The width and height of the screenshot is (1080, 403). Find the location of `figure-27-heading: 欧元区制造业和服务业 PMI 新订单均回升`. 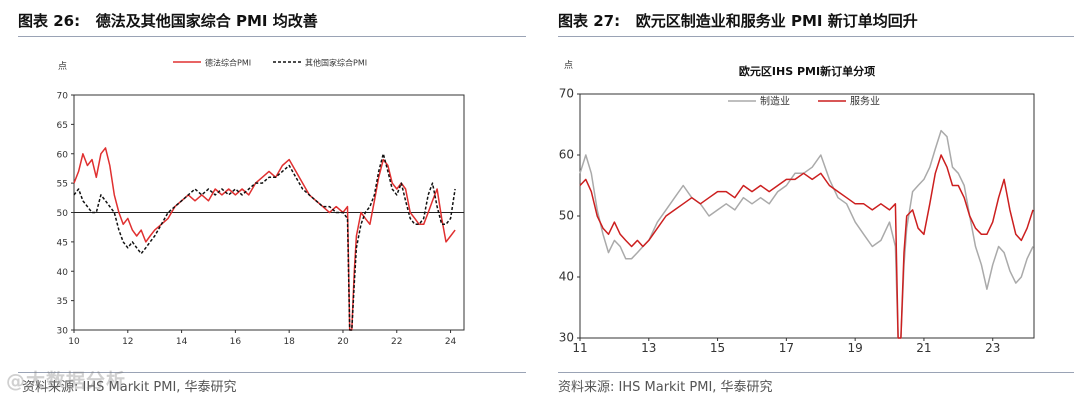

figure-27-heading: 欧元区制造业和服务业 PMI 新订单均回升 is located at coordinates (776, 21).